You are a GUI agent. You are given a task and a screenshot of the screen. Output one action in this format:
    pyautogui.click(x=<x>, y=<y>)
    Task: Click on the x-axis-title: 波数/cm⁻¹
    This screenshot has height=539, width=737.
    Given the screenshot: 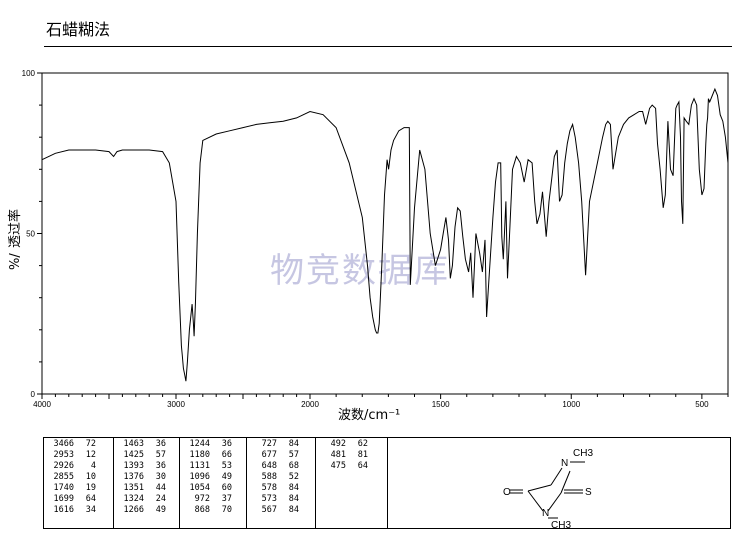 What is the action you would take?
    pyautogui.click(x=369, y=415)
    